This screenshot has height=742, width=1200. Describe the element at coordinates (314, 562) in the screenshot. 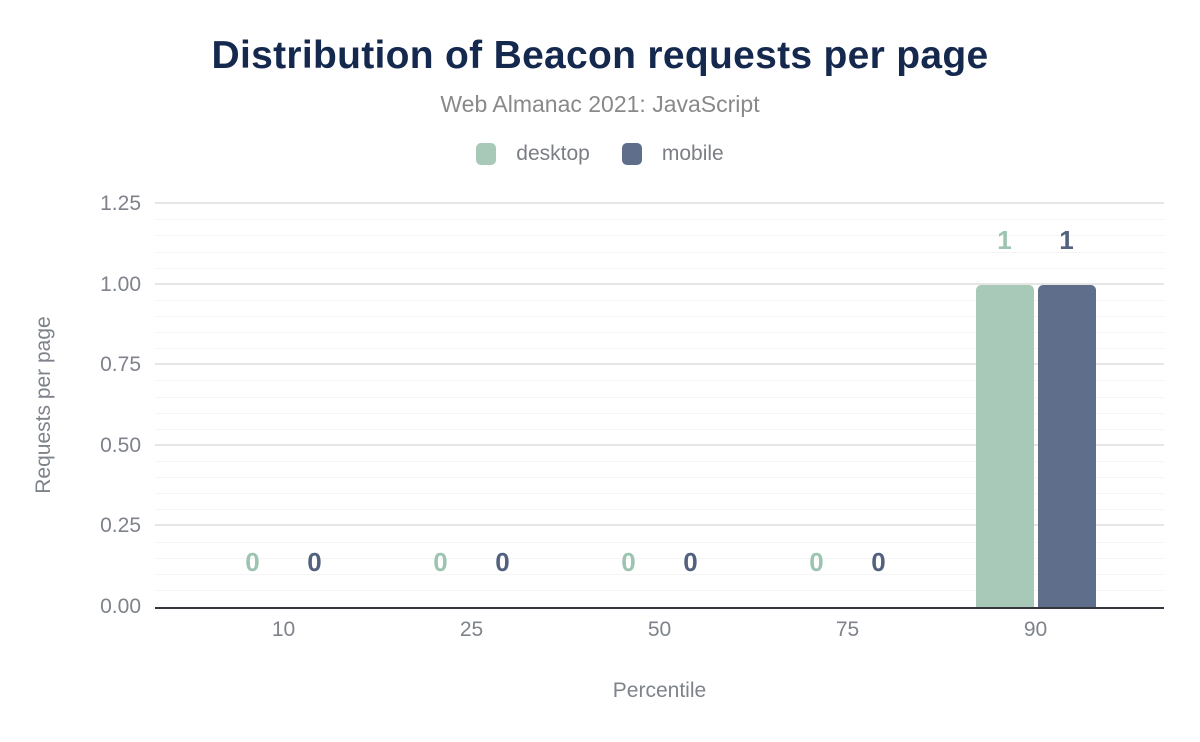

I see `data-label-mobile-p10: 0` at that location.